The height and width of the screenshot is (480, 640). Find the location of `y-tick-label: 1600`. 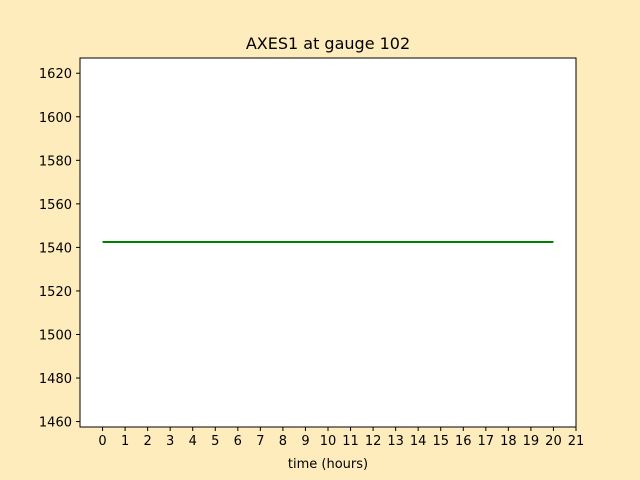

y-tick-label: 1600 is located at coordinates (55, 118).